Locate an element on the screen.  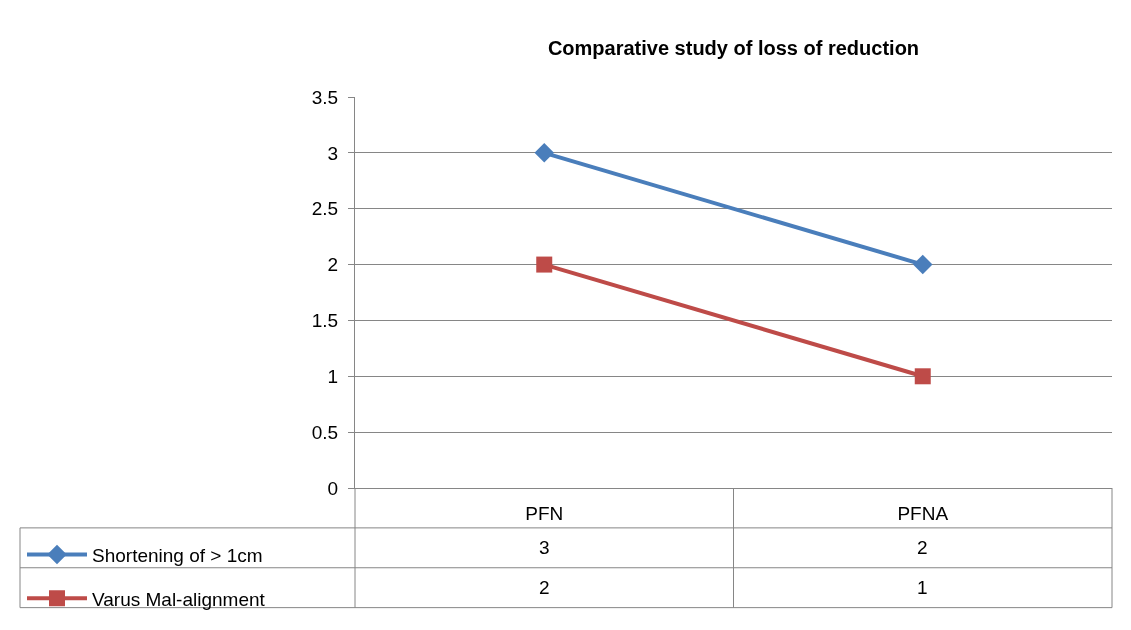
x-tick-label: PFN is located at coordinates (544, 513).